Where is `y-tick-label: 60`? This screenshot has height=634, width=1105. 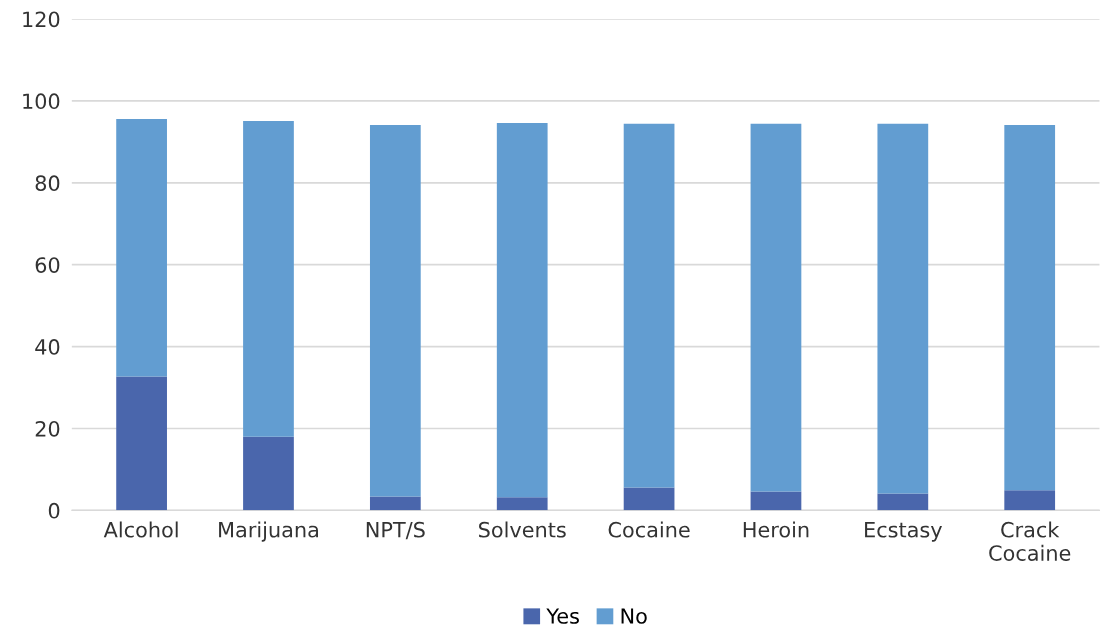
y-tick-label: 60 is located at coordinates (47, 265).